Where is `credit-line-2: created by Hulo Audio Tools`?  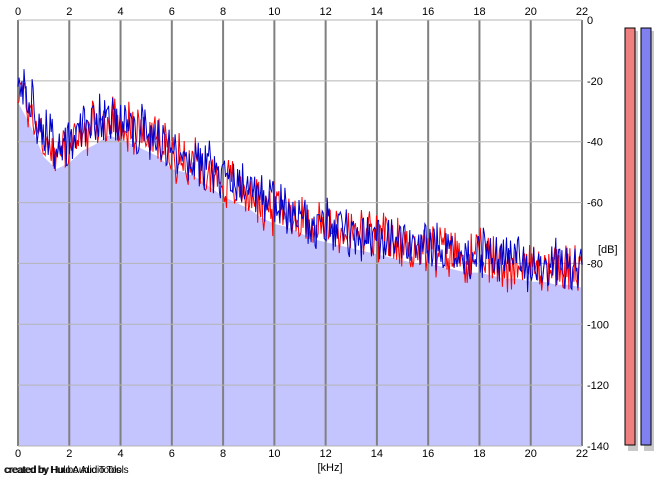 credit-line-2: created by Hulo Audio Tools is located at coordinates (63, 470).